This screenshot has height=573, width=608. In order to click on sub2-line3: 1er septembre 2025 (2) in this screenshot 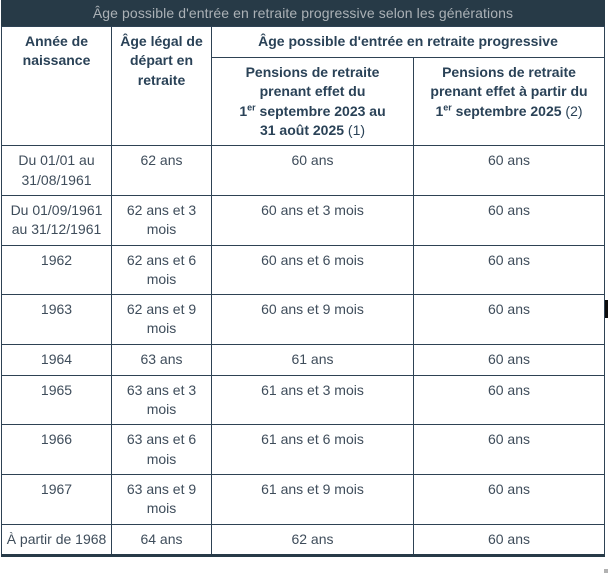, I will do `click(509, 110)`.